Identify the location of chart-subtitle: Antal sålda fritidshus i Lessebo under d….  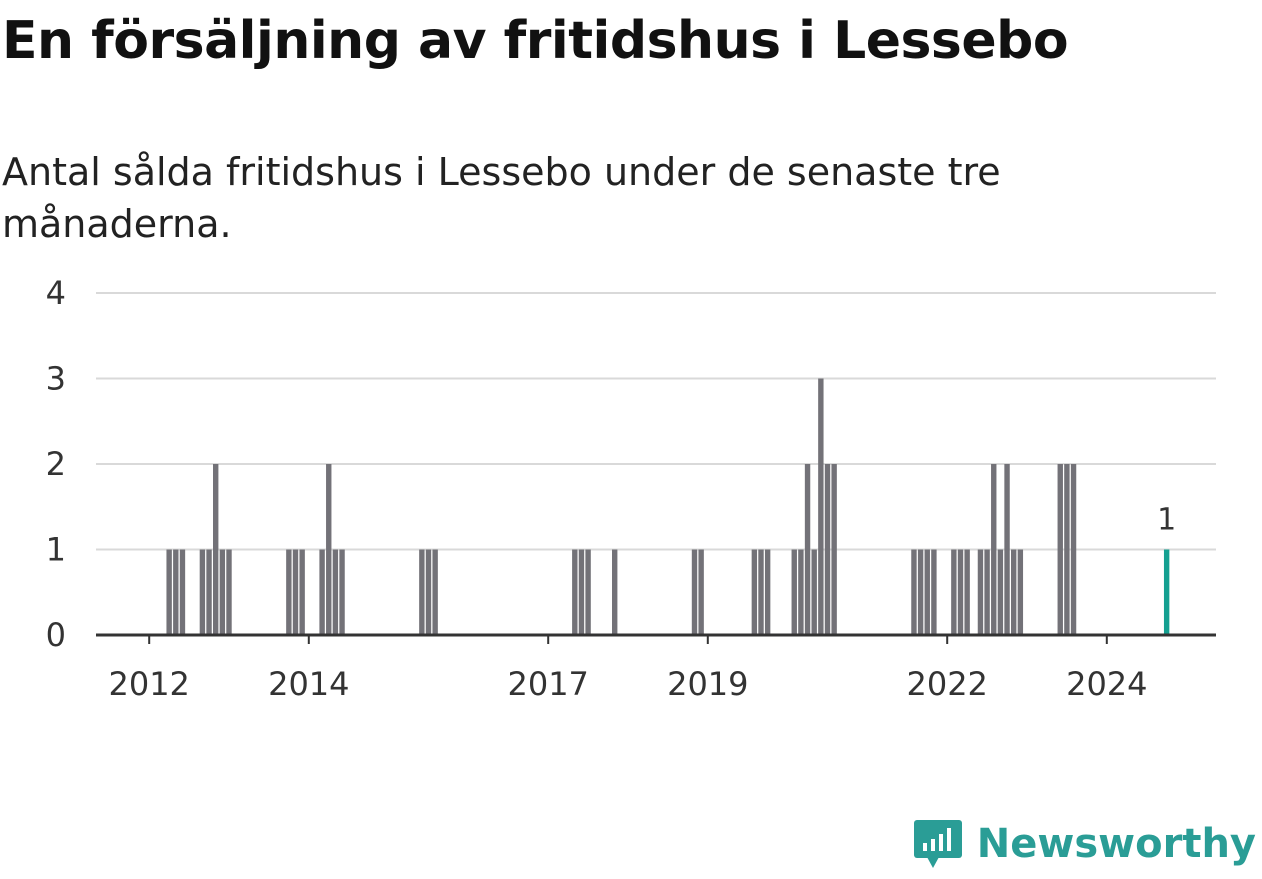
(501, 198).